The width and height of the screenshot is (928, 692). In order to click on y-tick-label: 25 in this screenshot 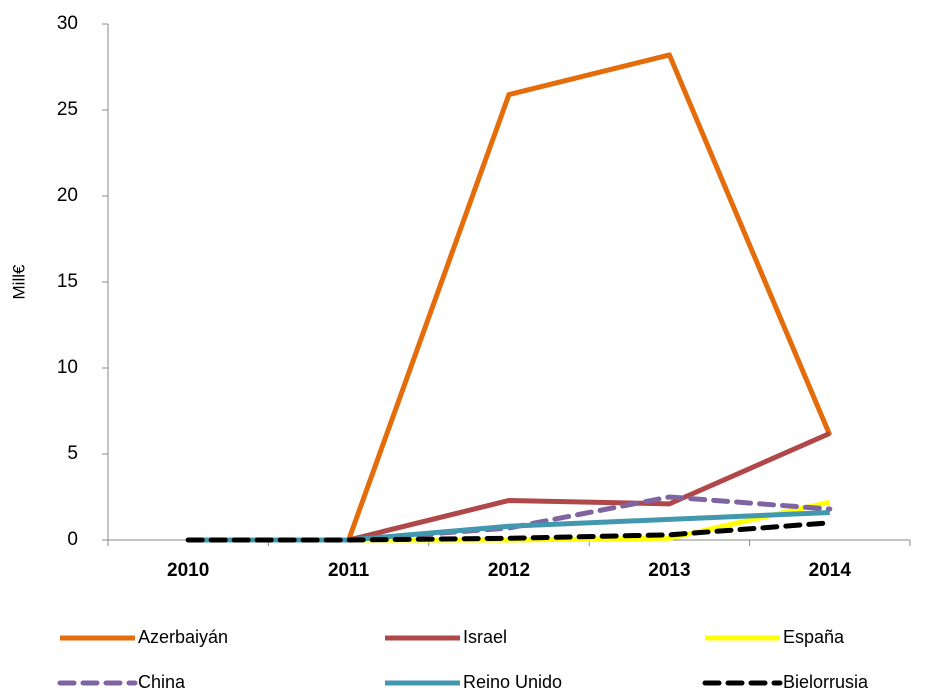, I will do `click(67, 109)`.